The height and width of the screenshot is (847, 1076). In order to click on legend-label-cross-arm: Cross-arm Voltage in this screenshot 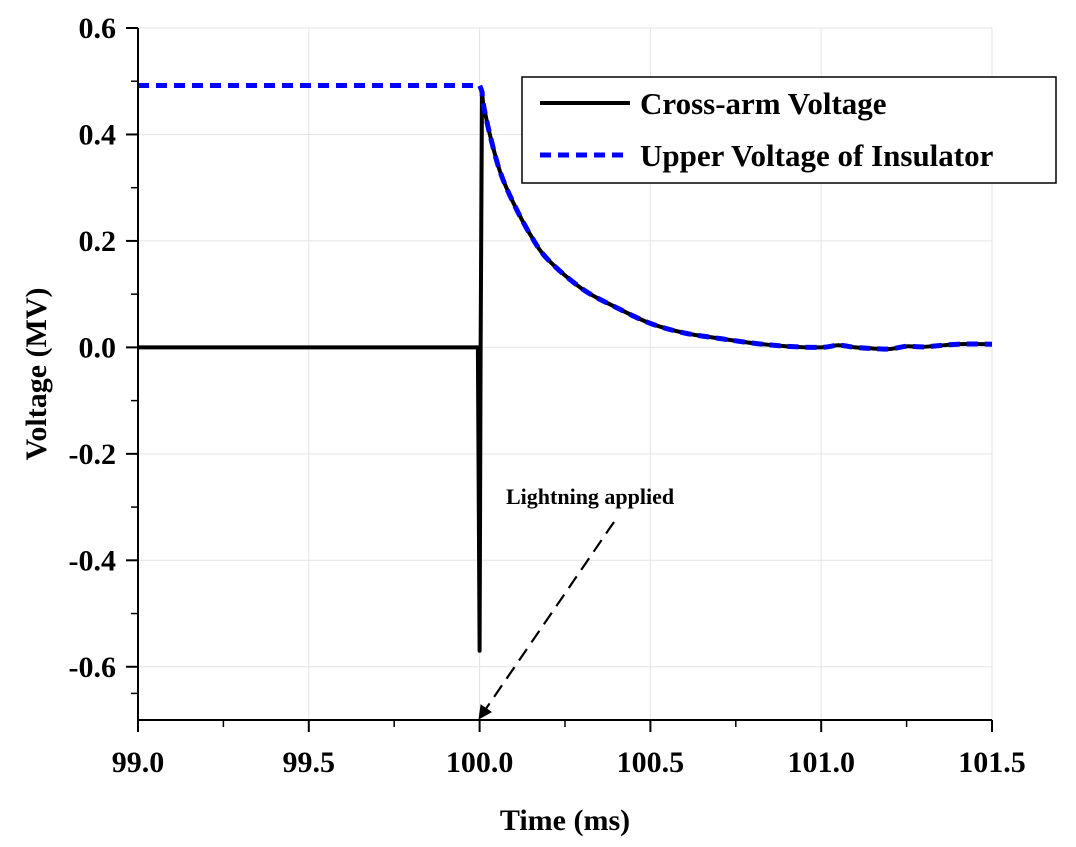, I will do `click(763, 103)`.